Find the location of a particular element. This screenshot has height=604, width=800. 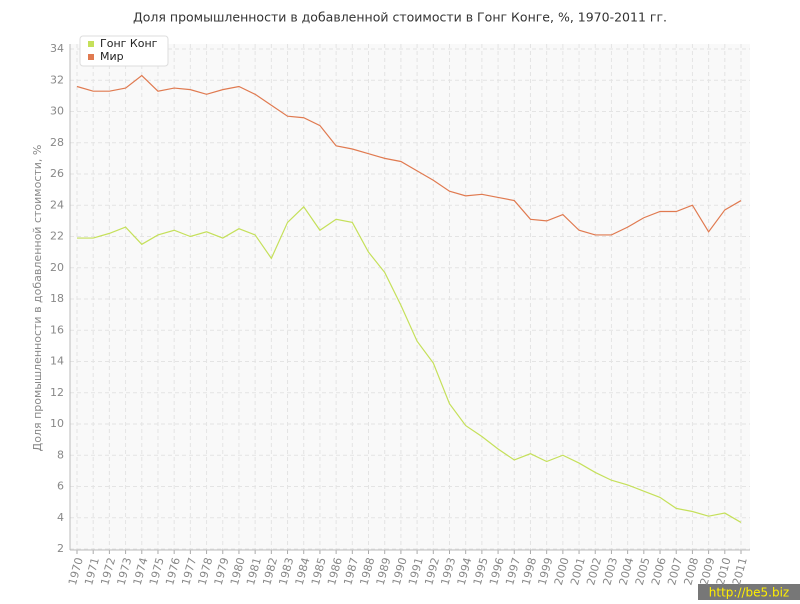

y-tick-label: 20 is located at coordinates (57, 267).